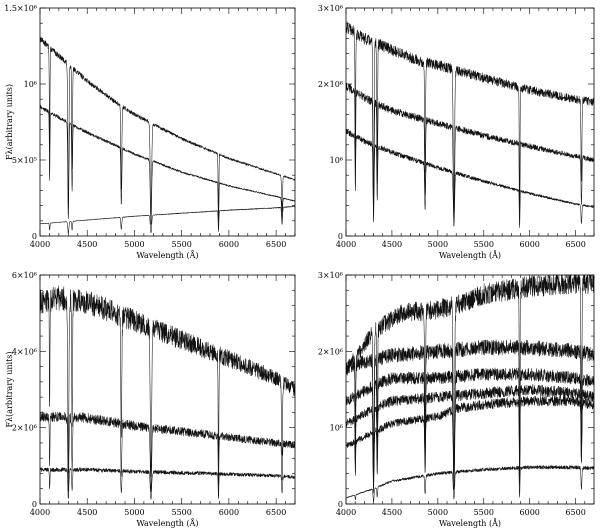 Image resolution: width=600 pixels, height=528 pixels. I want to click on y-tick-label: 4×10⁶, so click(24, 351).